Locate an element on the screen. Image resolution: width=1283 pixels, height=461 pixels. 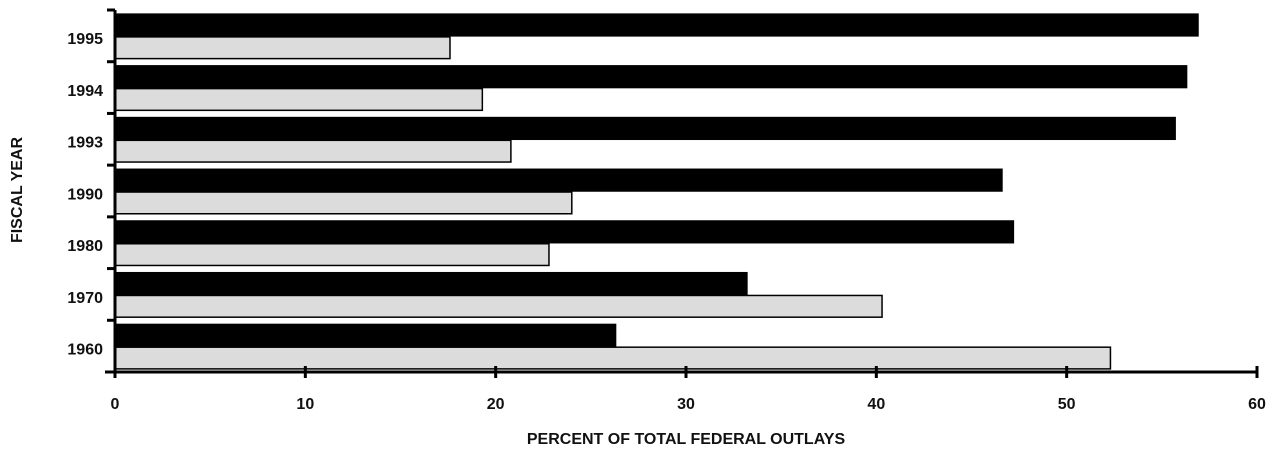
x-tick-label: 40 is located at coordinates (876, 404).